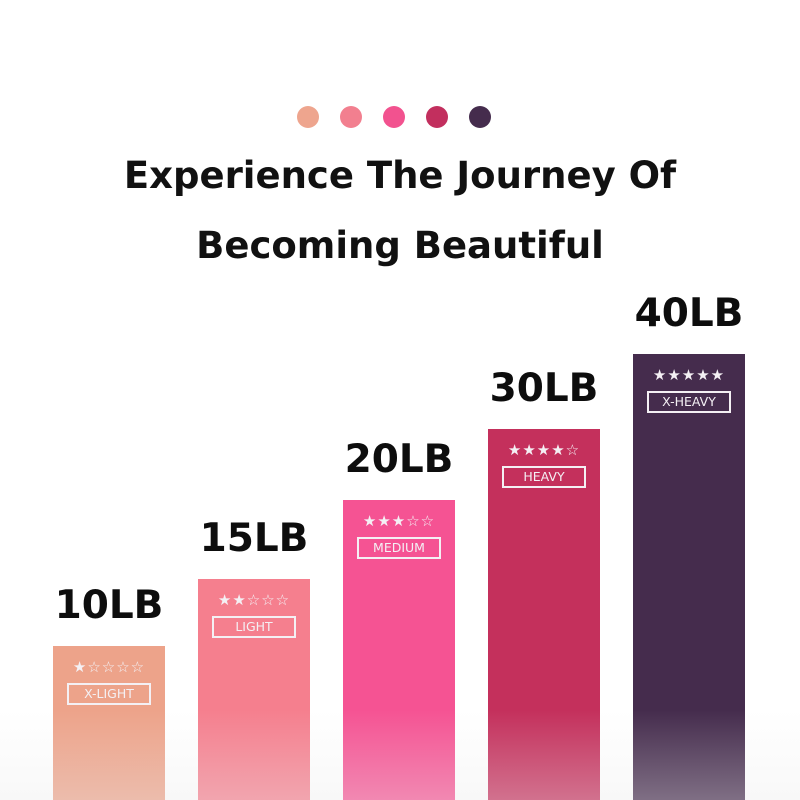 Image resolution: width=800 pixels, height=800 pixels. I want to click on bar-medium: ★★★☆☆ MEDIUM, so click(399, 650).